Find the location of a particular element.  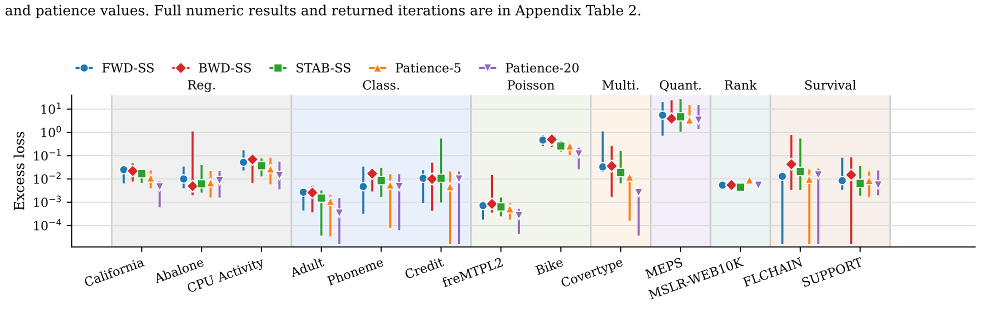

y-tick-label: 10$^{0}$ is located at coordinates (51, 132).